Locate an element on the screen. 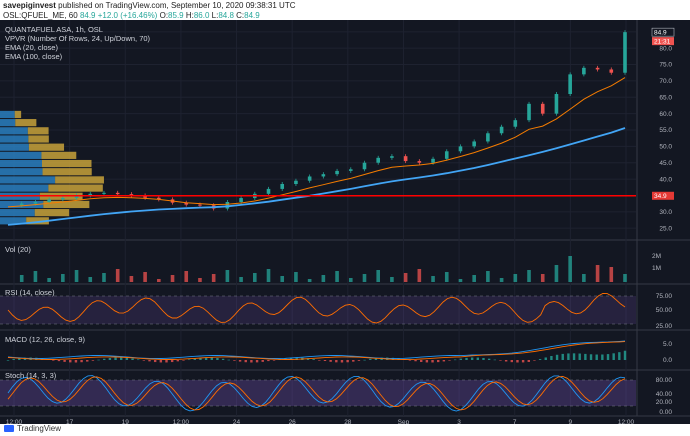 The width and height of the screenshot is (690, 436). rsi-line is located at coordinates (316, 308).